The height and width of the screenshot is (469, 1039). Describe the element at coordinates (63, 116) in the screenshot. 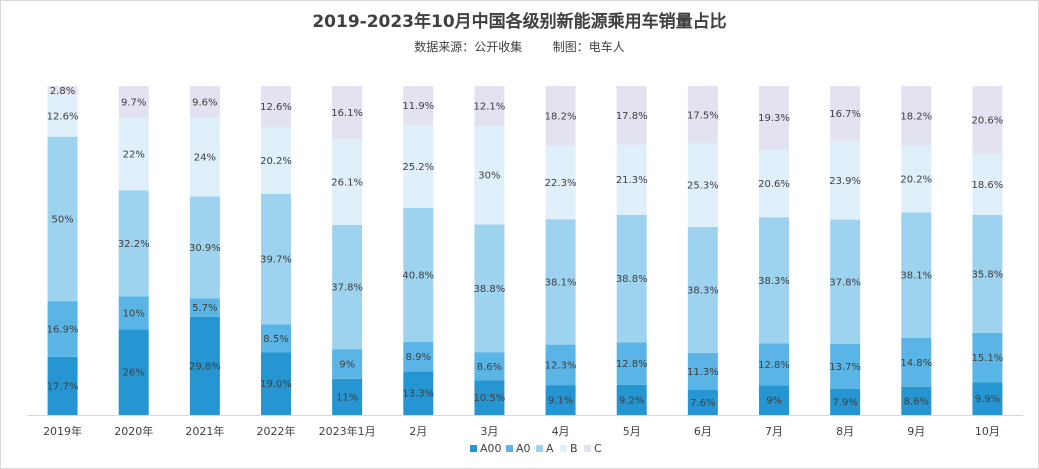

I see `data-label-b-0: 12.6%` at that location.